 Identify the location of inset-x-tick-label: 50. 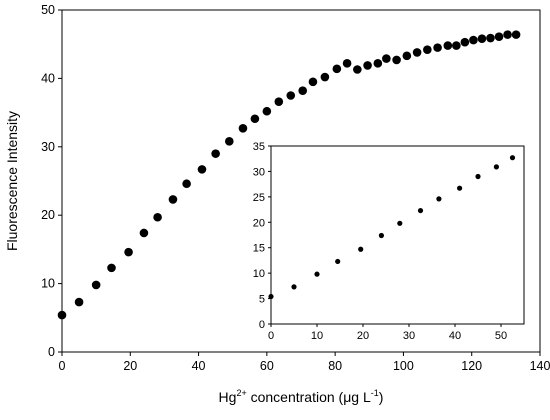
(501, 336).